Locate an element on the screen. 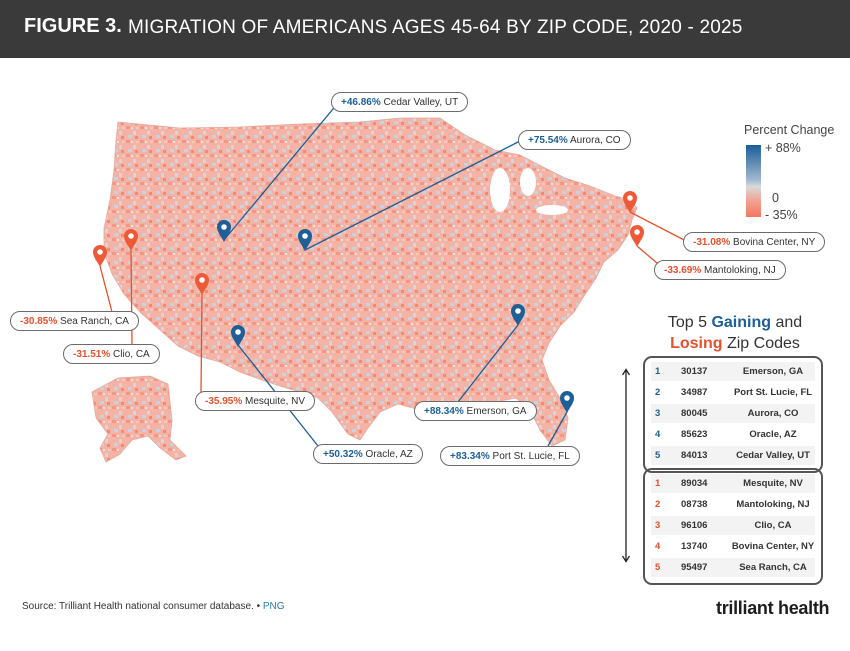  city-cell: Clio, CA is located at coordinates (773, 525).